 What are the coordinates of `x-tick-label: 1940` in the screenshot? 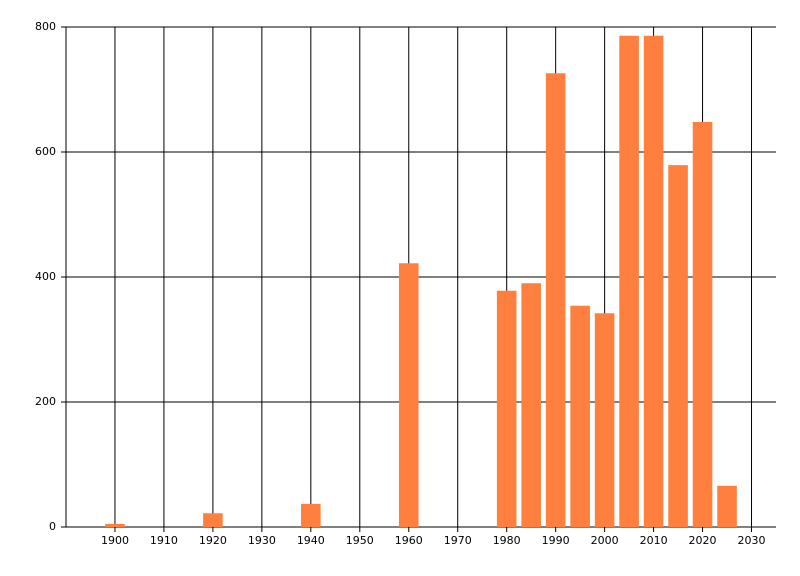 It's located at (311, 540).